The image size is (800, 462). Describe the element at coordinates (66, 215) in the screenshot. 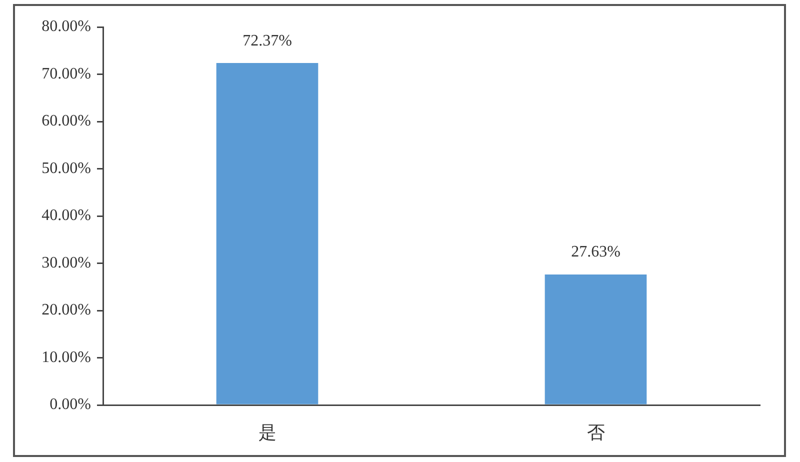

I see `y-tick-label: 40.00%` at that location.